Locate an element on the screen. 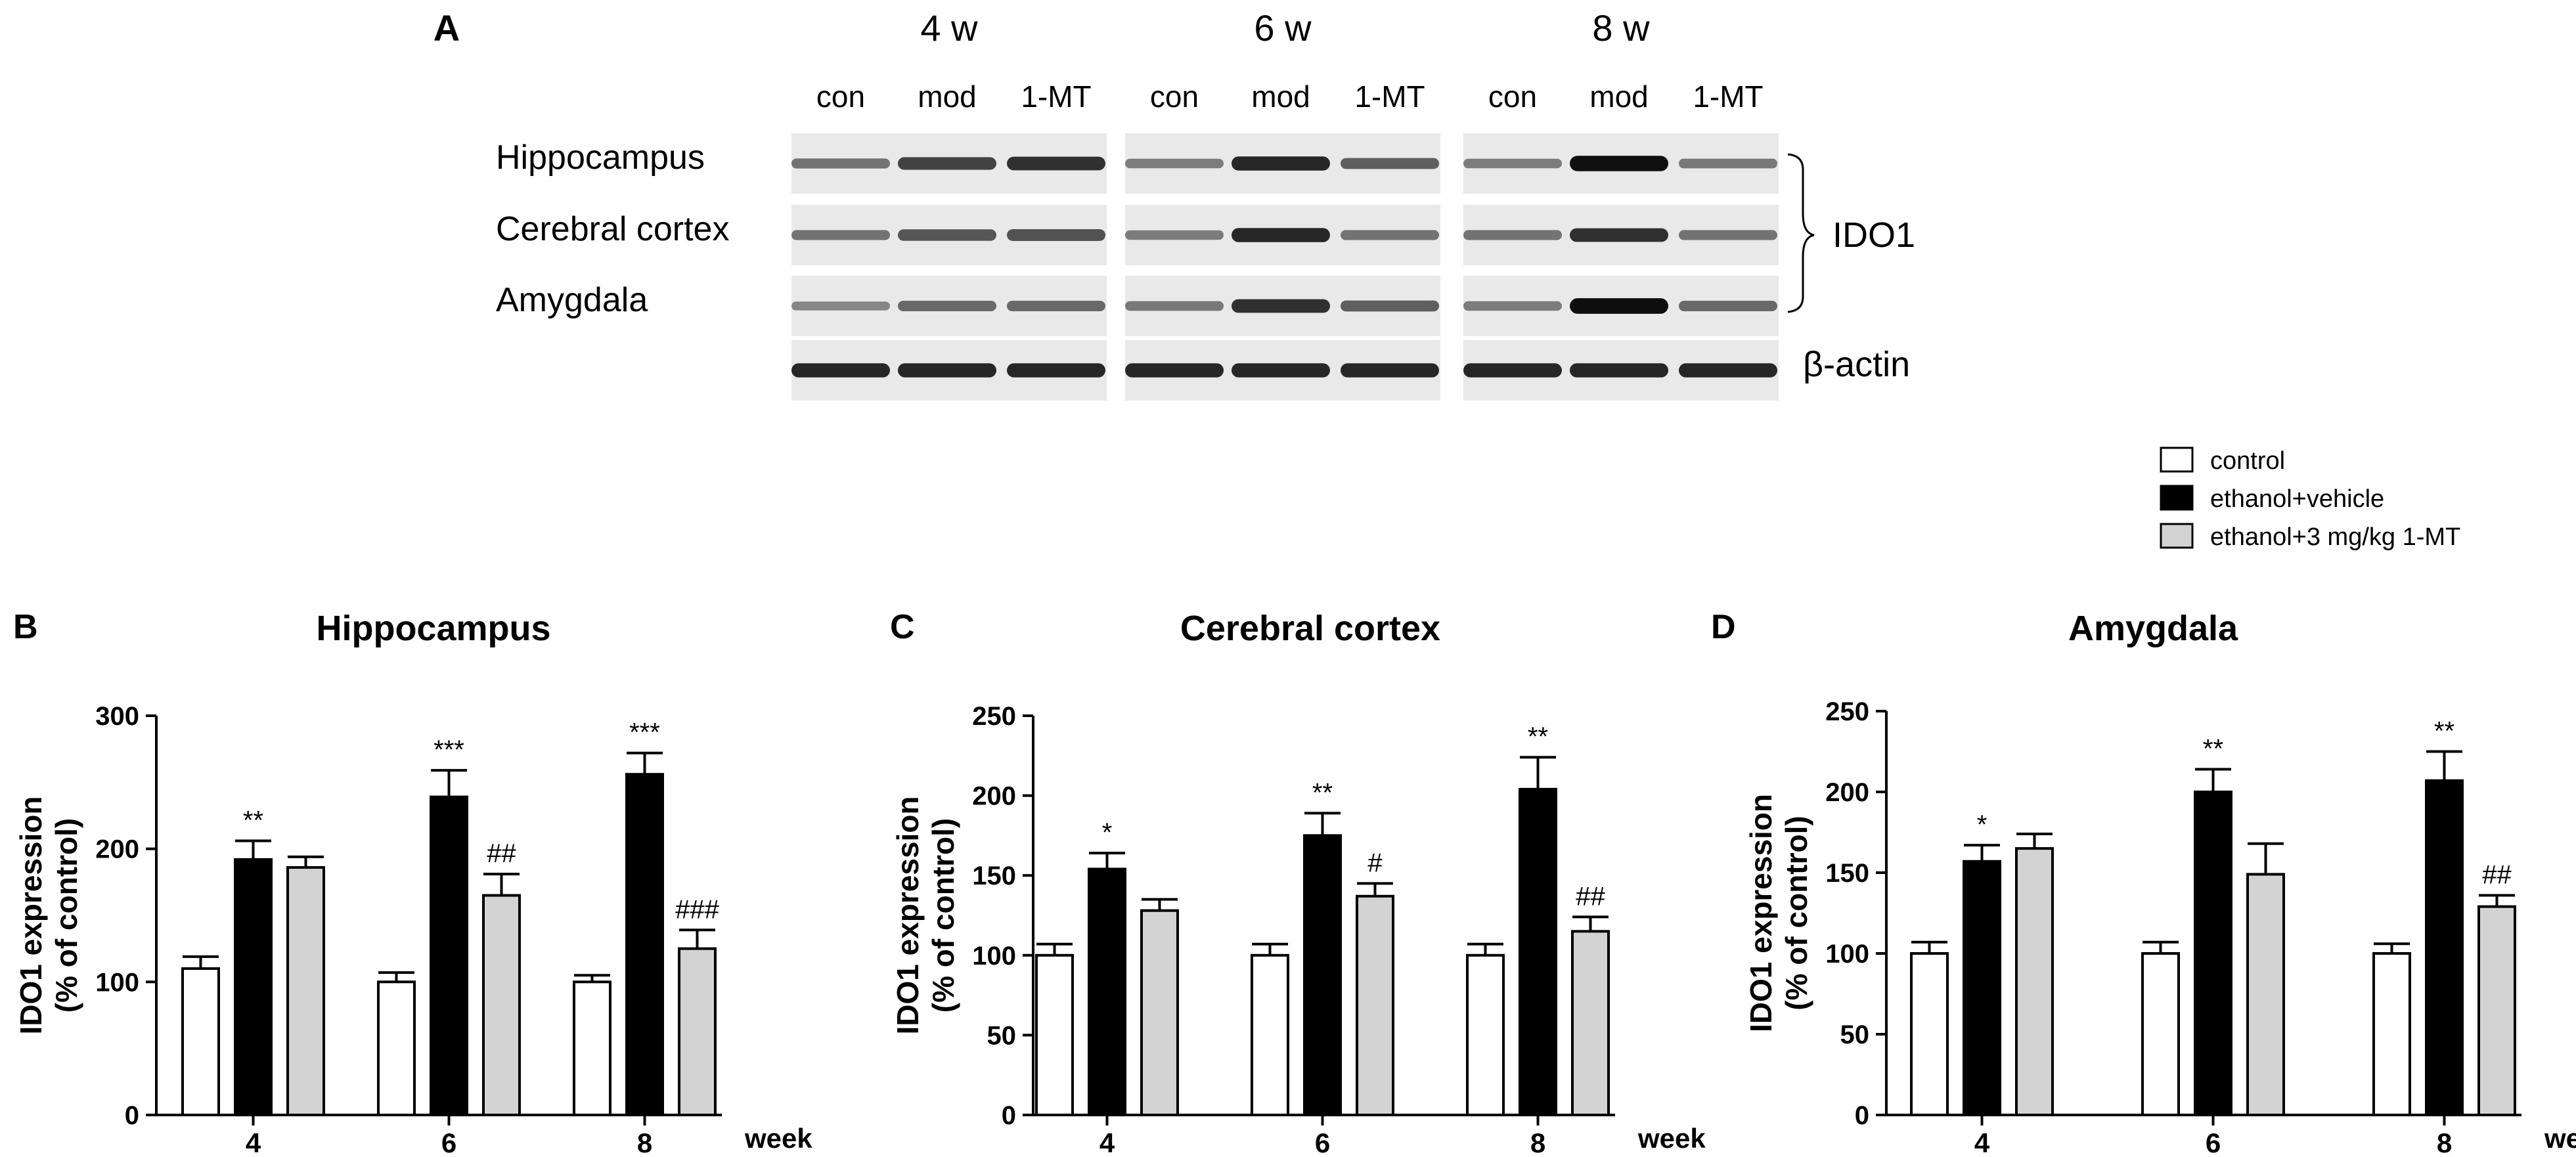  y-tick-label: 150 is located at coordinates (1847, 874).